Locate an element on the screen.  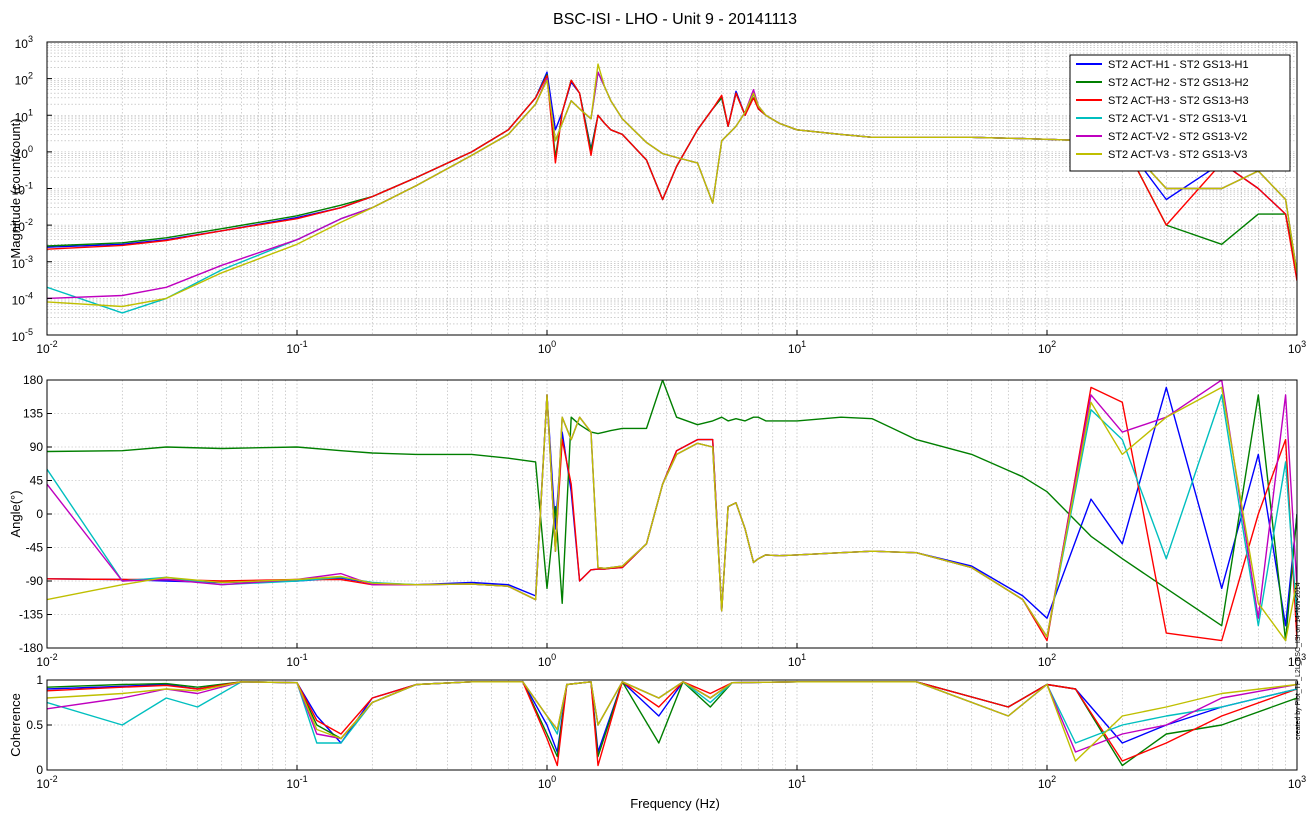
angle-y-ticks: 180 135 90 45 0 -45 -90 -135 -180 is located at coordinates (35, 514).